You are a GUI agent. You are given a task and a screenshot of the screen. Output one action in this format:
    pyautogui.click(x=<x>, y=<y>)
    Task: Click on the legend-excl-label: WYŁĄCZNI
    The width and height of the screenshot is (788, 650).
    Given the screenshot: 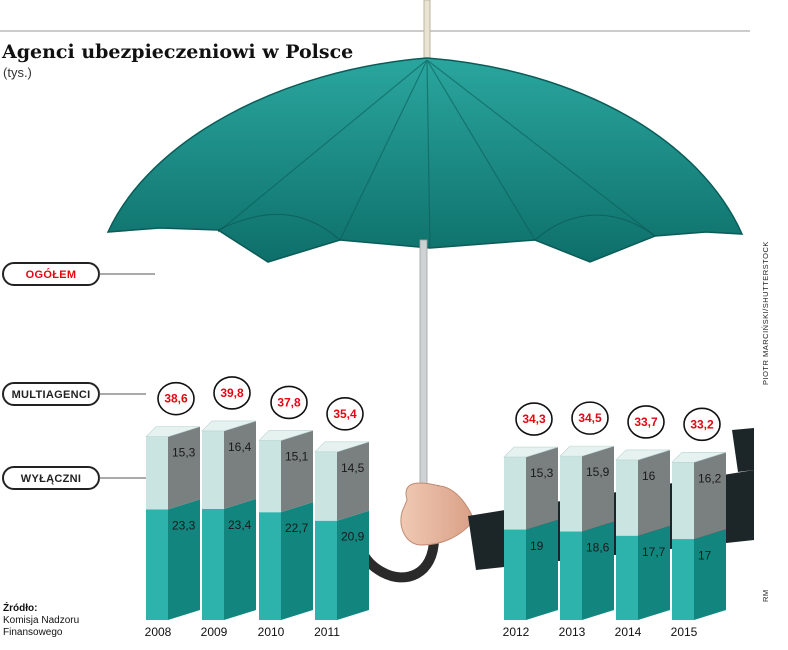 What is the action you would take?
    pyautogui.click(x=51, y=479)
    